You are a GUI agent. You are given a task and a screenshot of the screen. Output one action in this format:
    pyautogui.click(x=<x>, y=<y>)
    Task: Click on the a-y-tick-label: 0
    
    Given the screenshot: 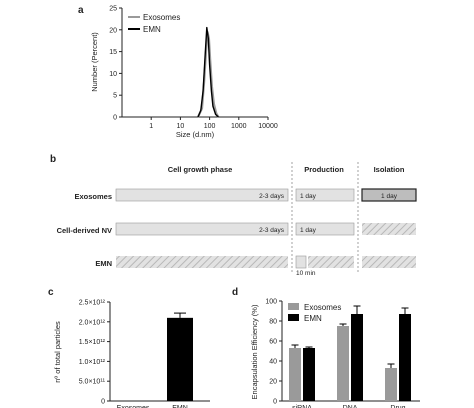 What is the action you would take?
    pyautogui.click(x=115, y=118)
    